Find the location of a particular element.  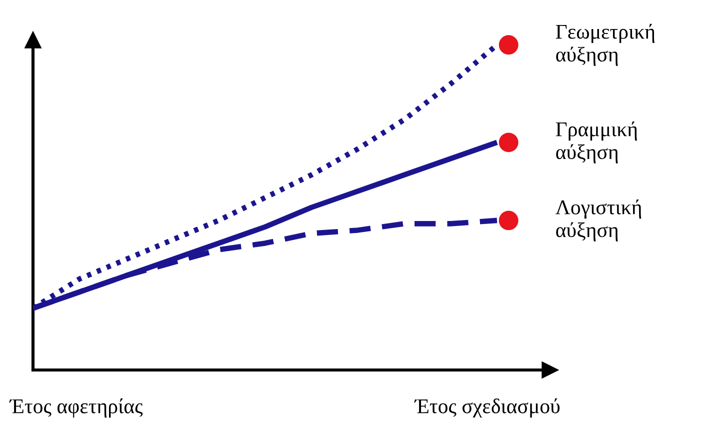

text: Έτος αφετηρίας is located at coordinates (76, 408).